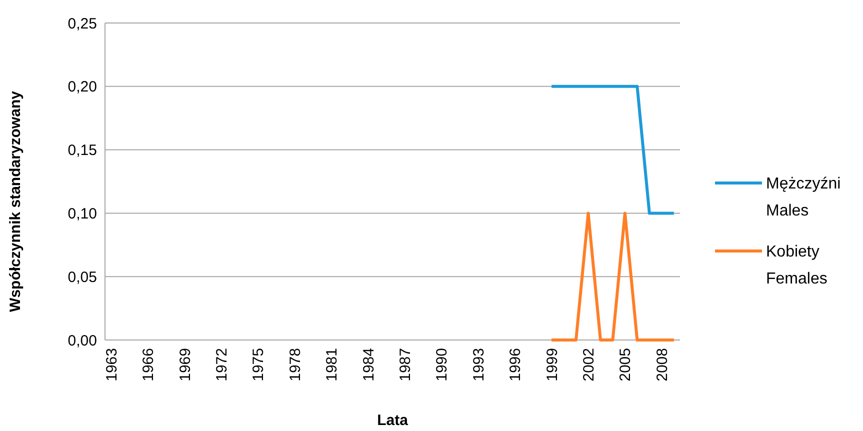 Image resolution: width=863 pixels, height=431 pixels. What do you see at coordinates (82, 87) in the screenshot?
I see `y-tick-label: 0,20` at bounding box center [82, 87].